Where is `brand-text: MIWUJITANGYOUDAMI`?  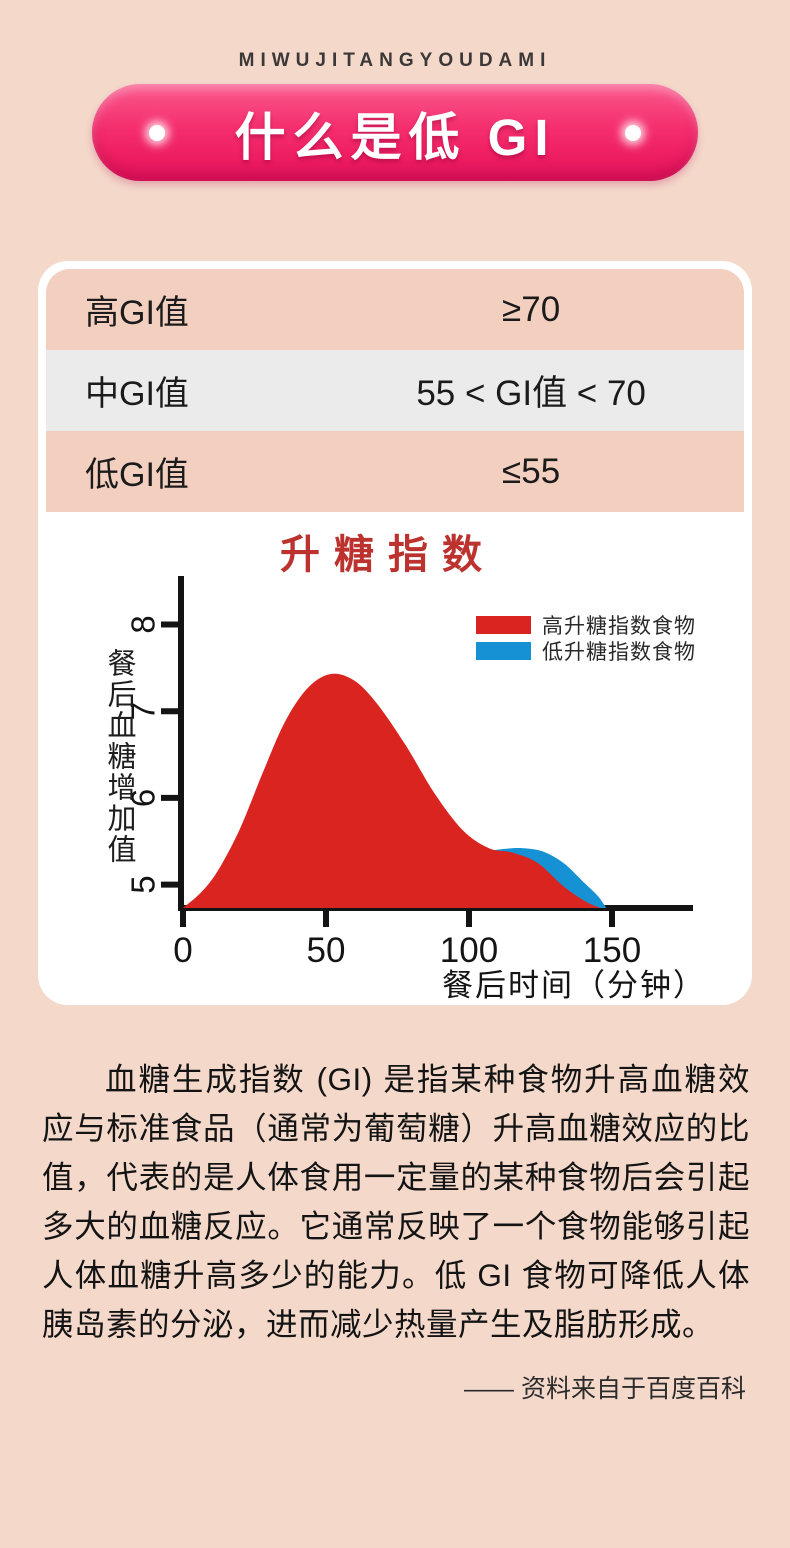
brand-text: MIWUJITANGYOUDAMI is located at coordinates (395, 60).